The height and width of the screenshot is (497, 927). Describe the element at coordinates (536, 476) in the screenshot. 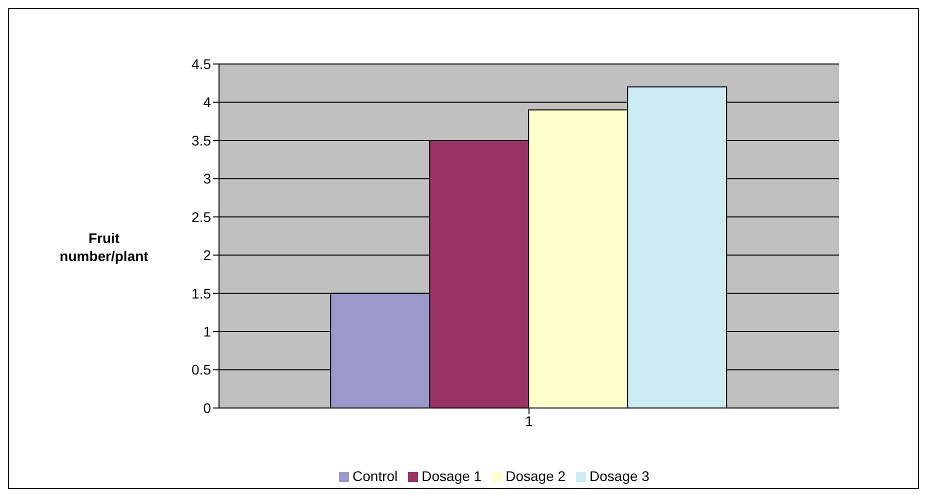

I see `legend-label: Dosage 2` at that location.